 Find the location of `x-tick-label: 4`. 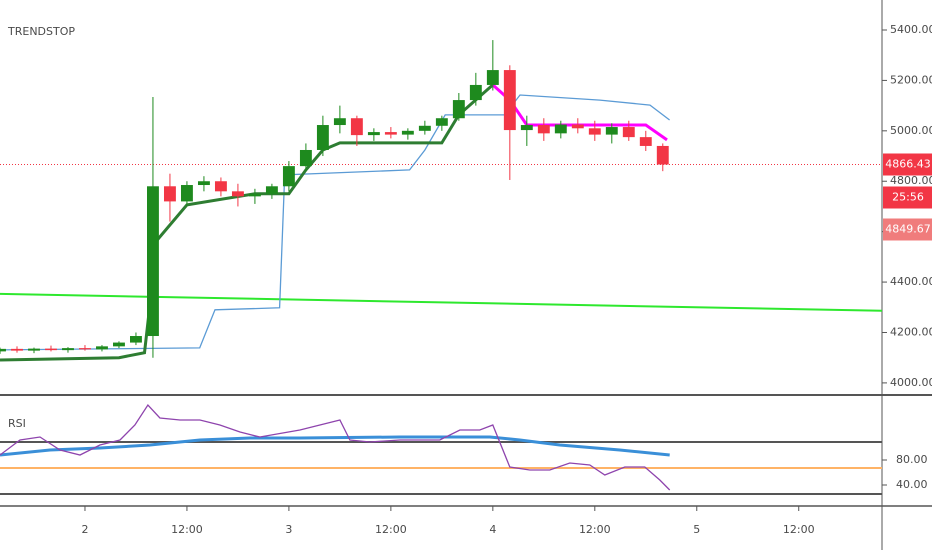

x-tick-label: 4 is located at coordinates (492, 529).